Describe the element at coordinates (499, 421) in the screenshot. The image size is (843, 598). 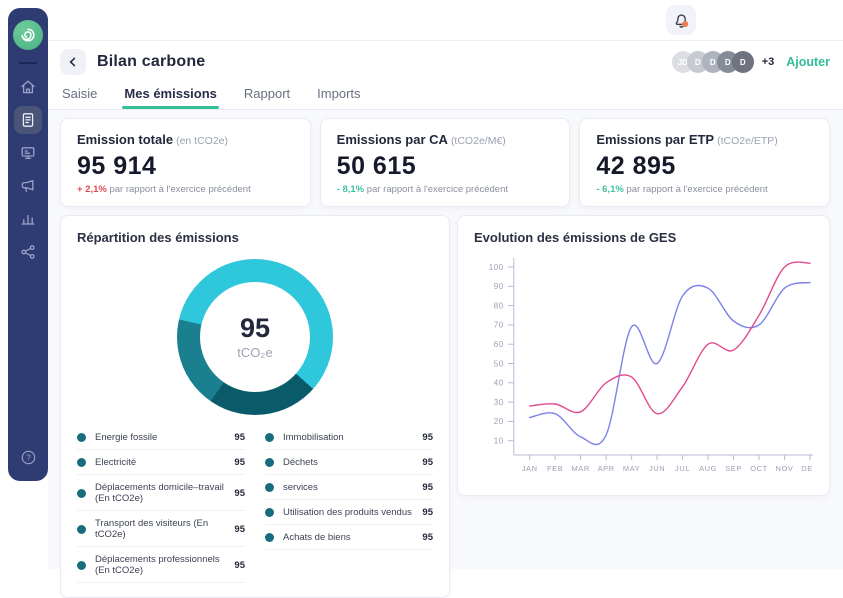
I see `svg-text: 20` at that location.